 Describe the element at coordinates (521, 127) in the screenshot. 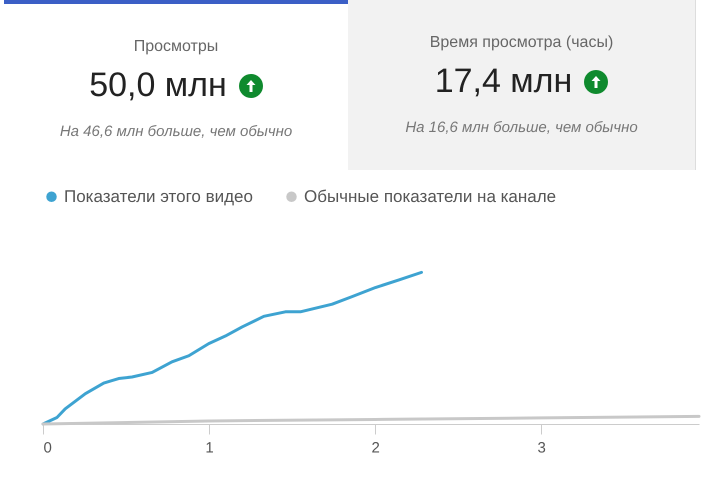

I see `text: На 16,6 млн больше, чем обычно` at that location.